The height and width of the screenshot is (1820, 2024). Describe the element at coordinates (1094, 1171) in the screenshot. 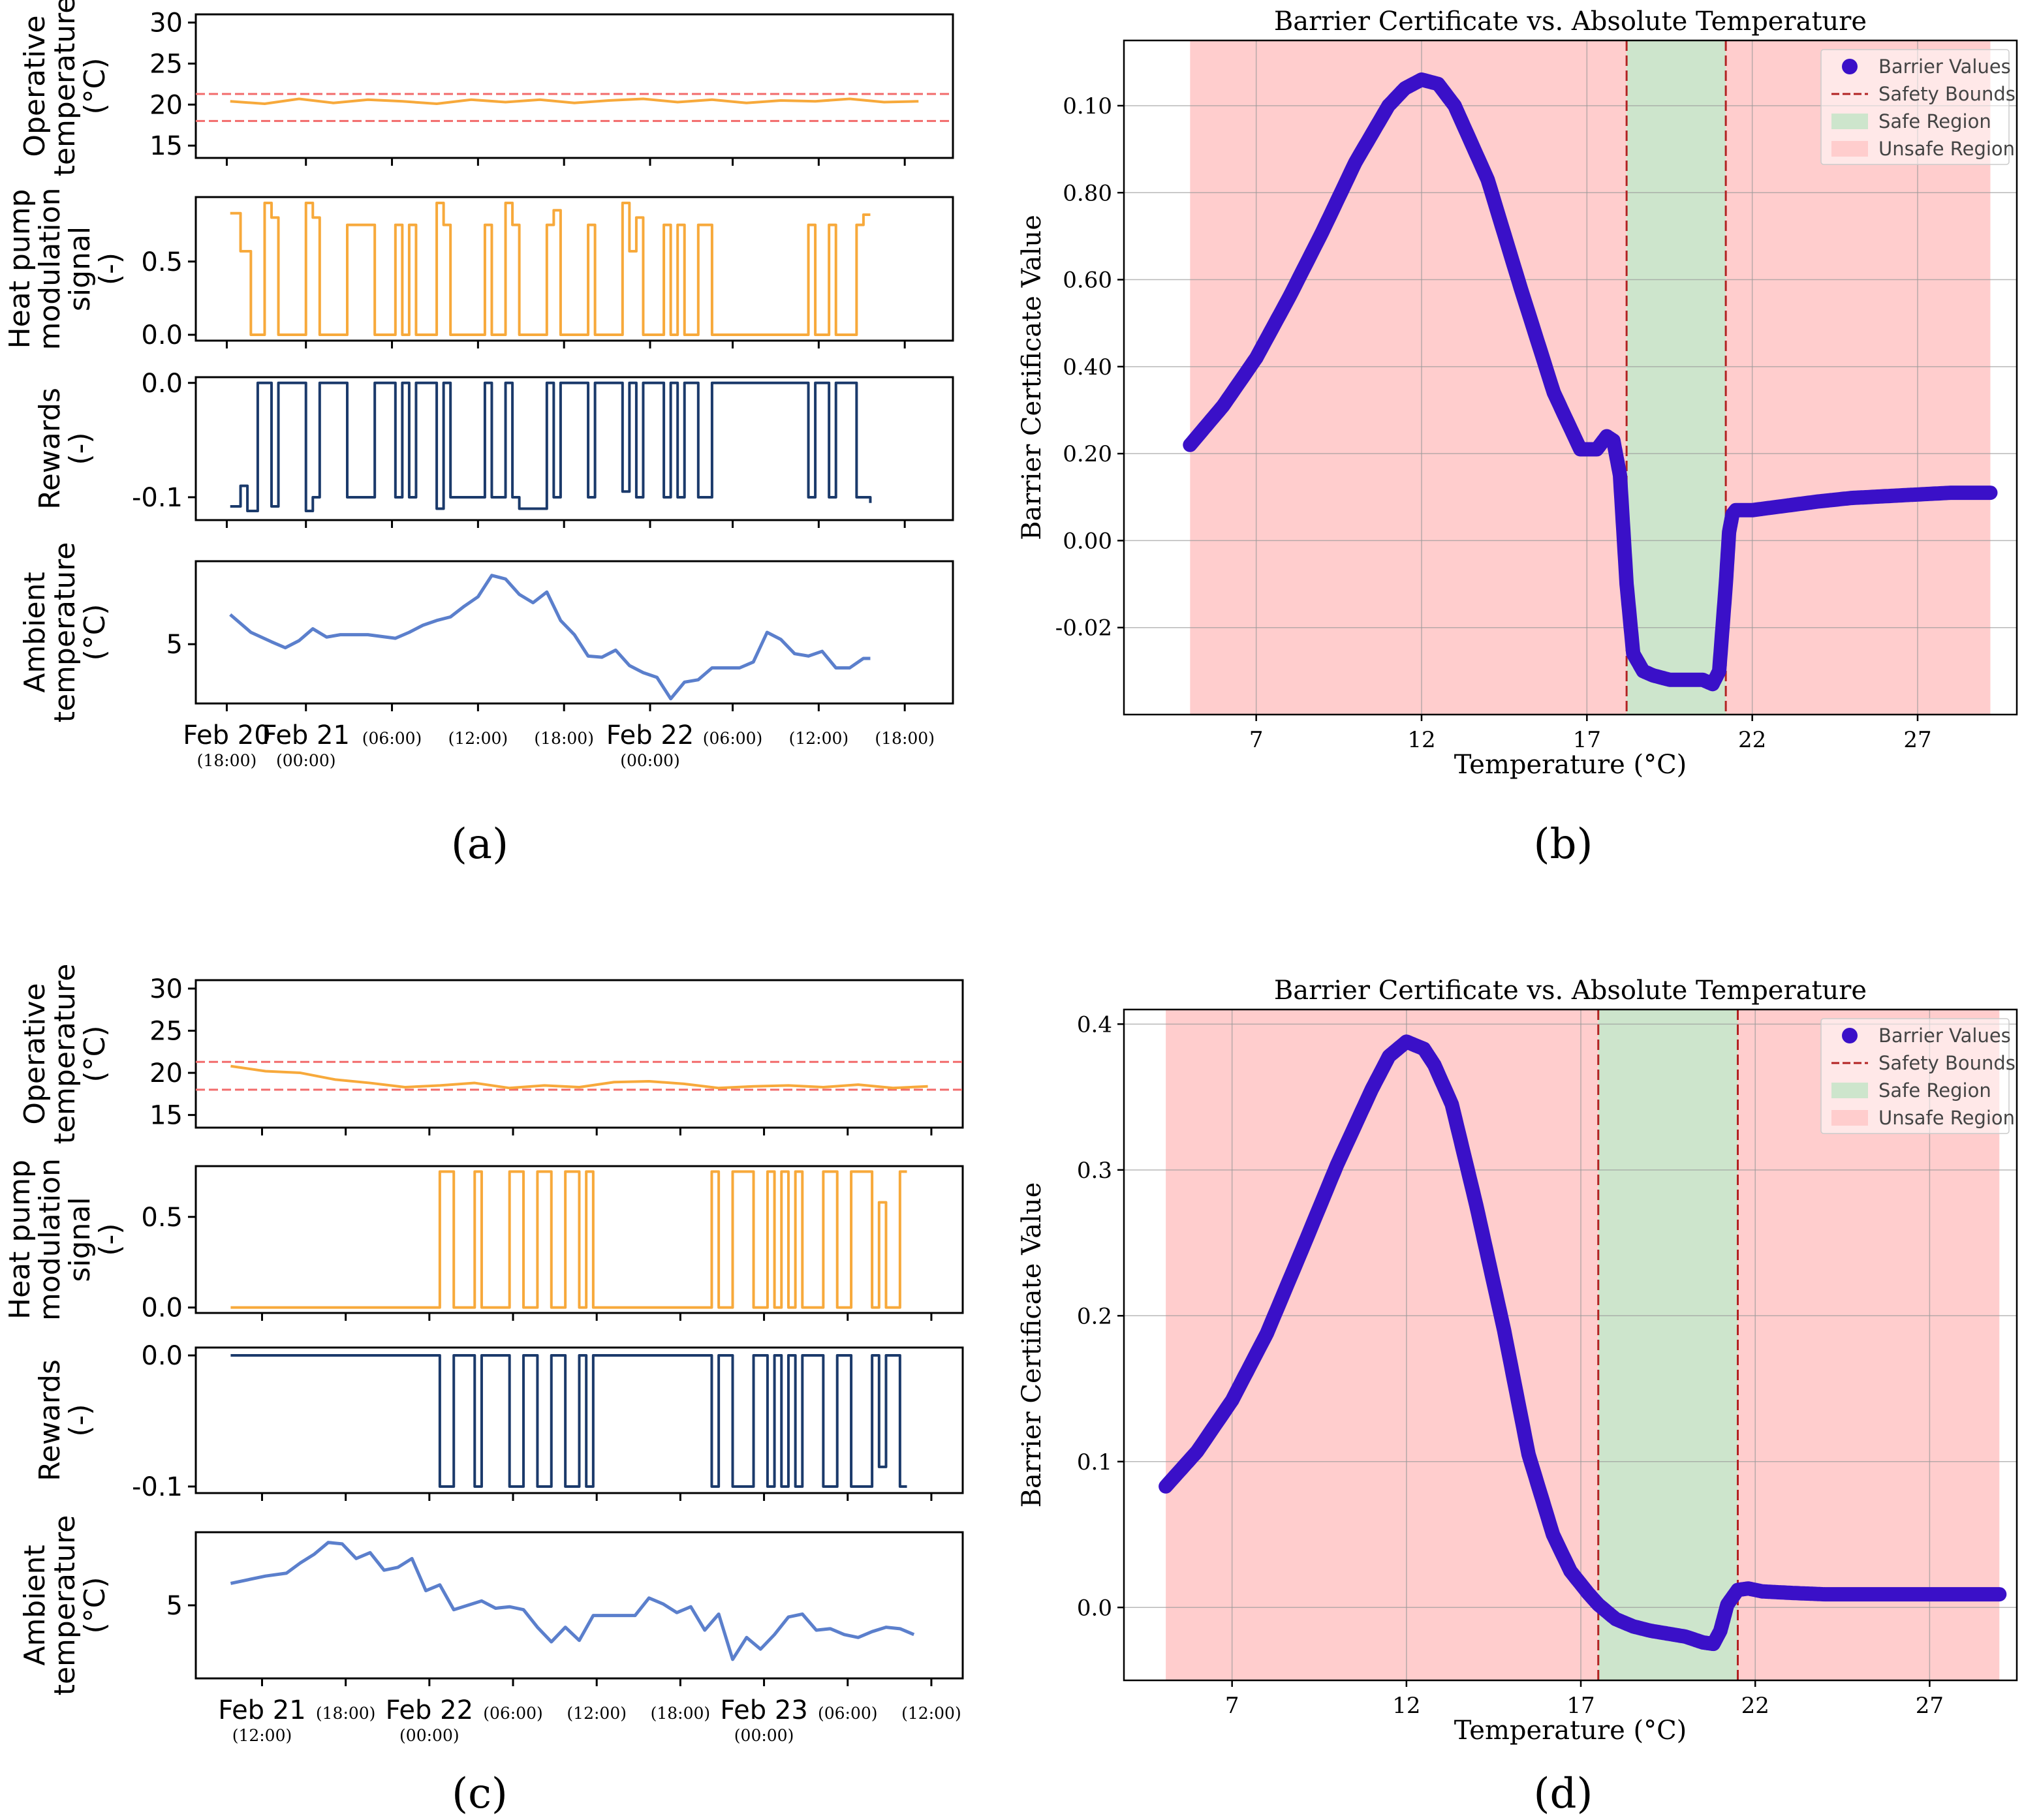

I see `y-tick-label: 0.3` at that location.